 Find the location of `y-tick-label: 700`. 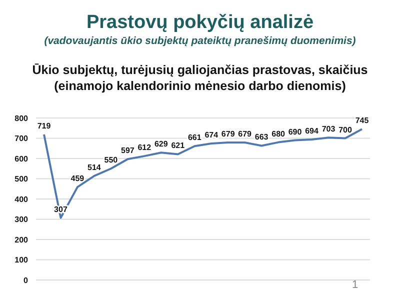

y-tick-label: 700 is located at coordinates (21, 139).